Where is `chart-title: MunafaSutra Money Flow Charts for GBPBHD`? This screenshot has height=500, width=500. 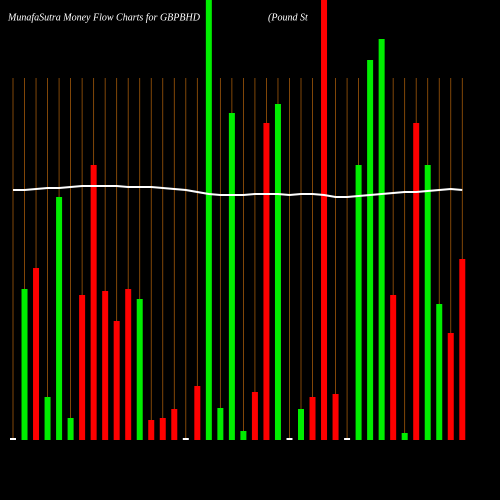 chart-title: MunafaSutra Money Flow Charts for GBPBHD is located at coordinates (104, 17).